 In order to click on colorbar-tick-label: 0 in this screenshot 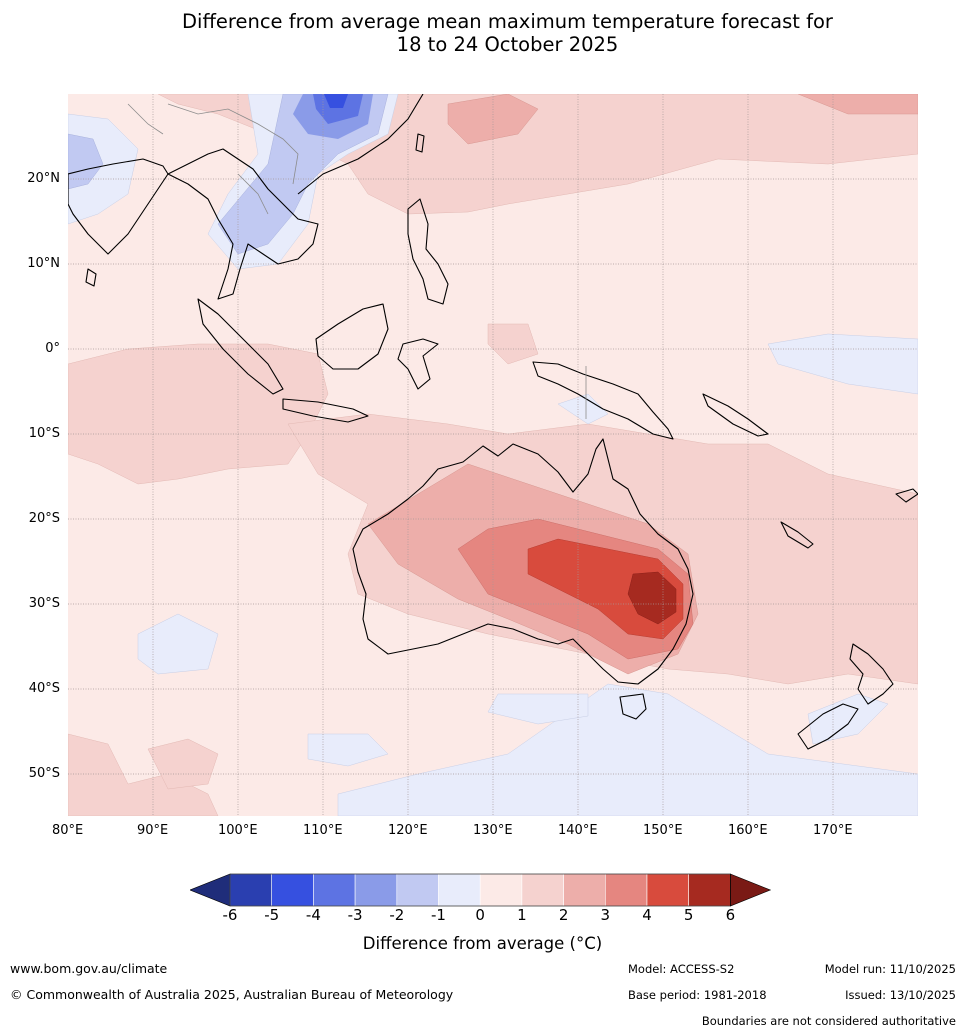, I will do `click(480, 915)`.